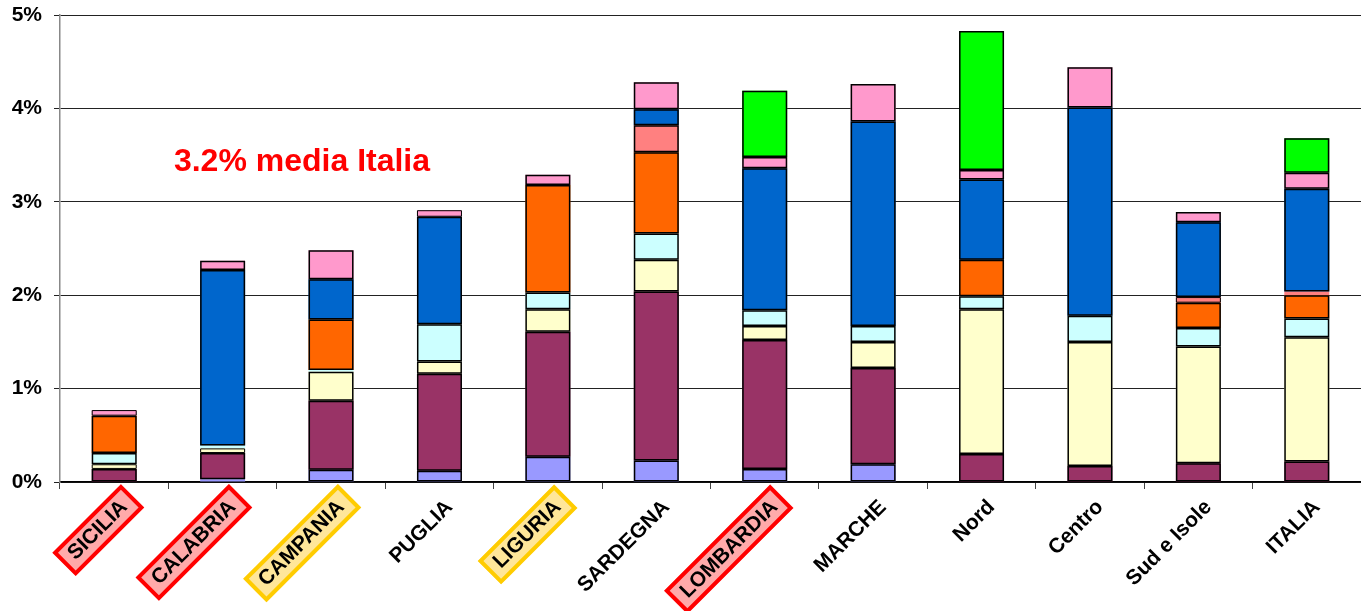  What do you see at coordinates (302, 159) in the screenshot?
I see `annotation: 3.2% media Italia` at bounding box center [302, 159].